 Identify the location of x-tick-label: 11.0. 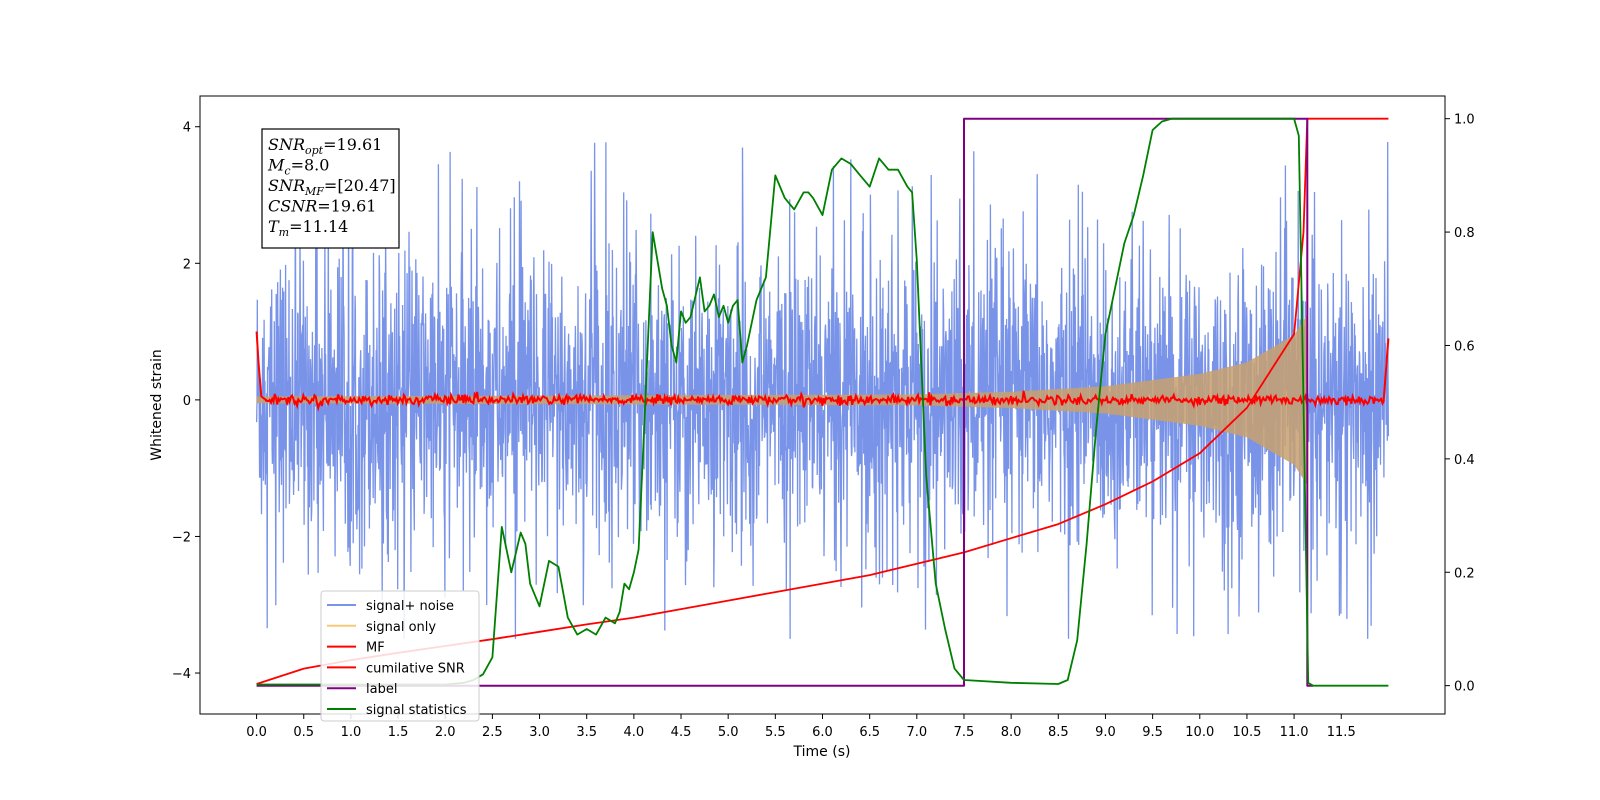
(1294, 732).